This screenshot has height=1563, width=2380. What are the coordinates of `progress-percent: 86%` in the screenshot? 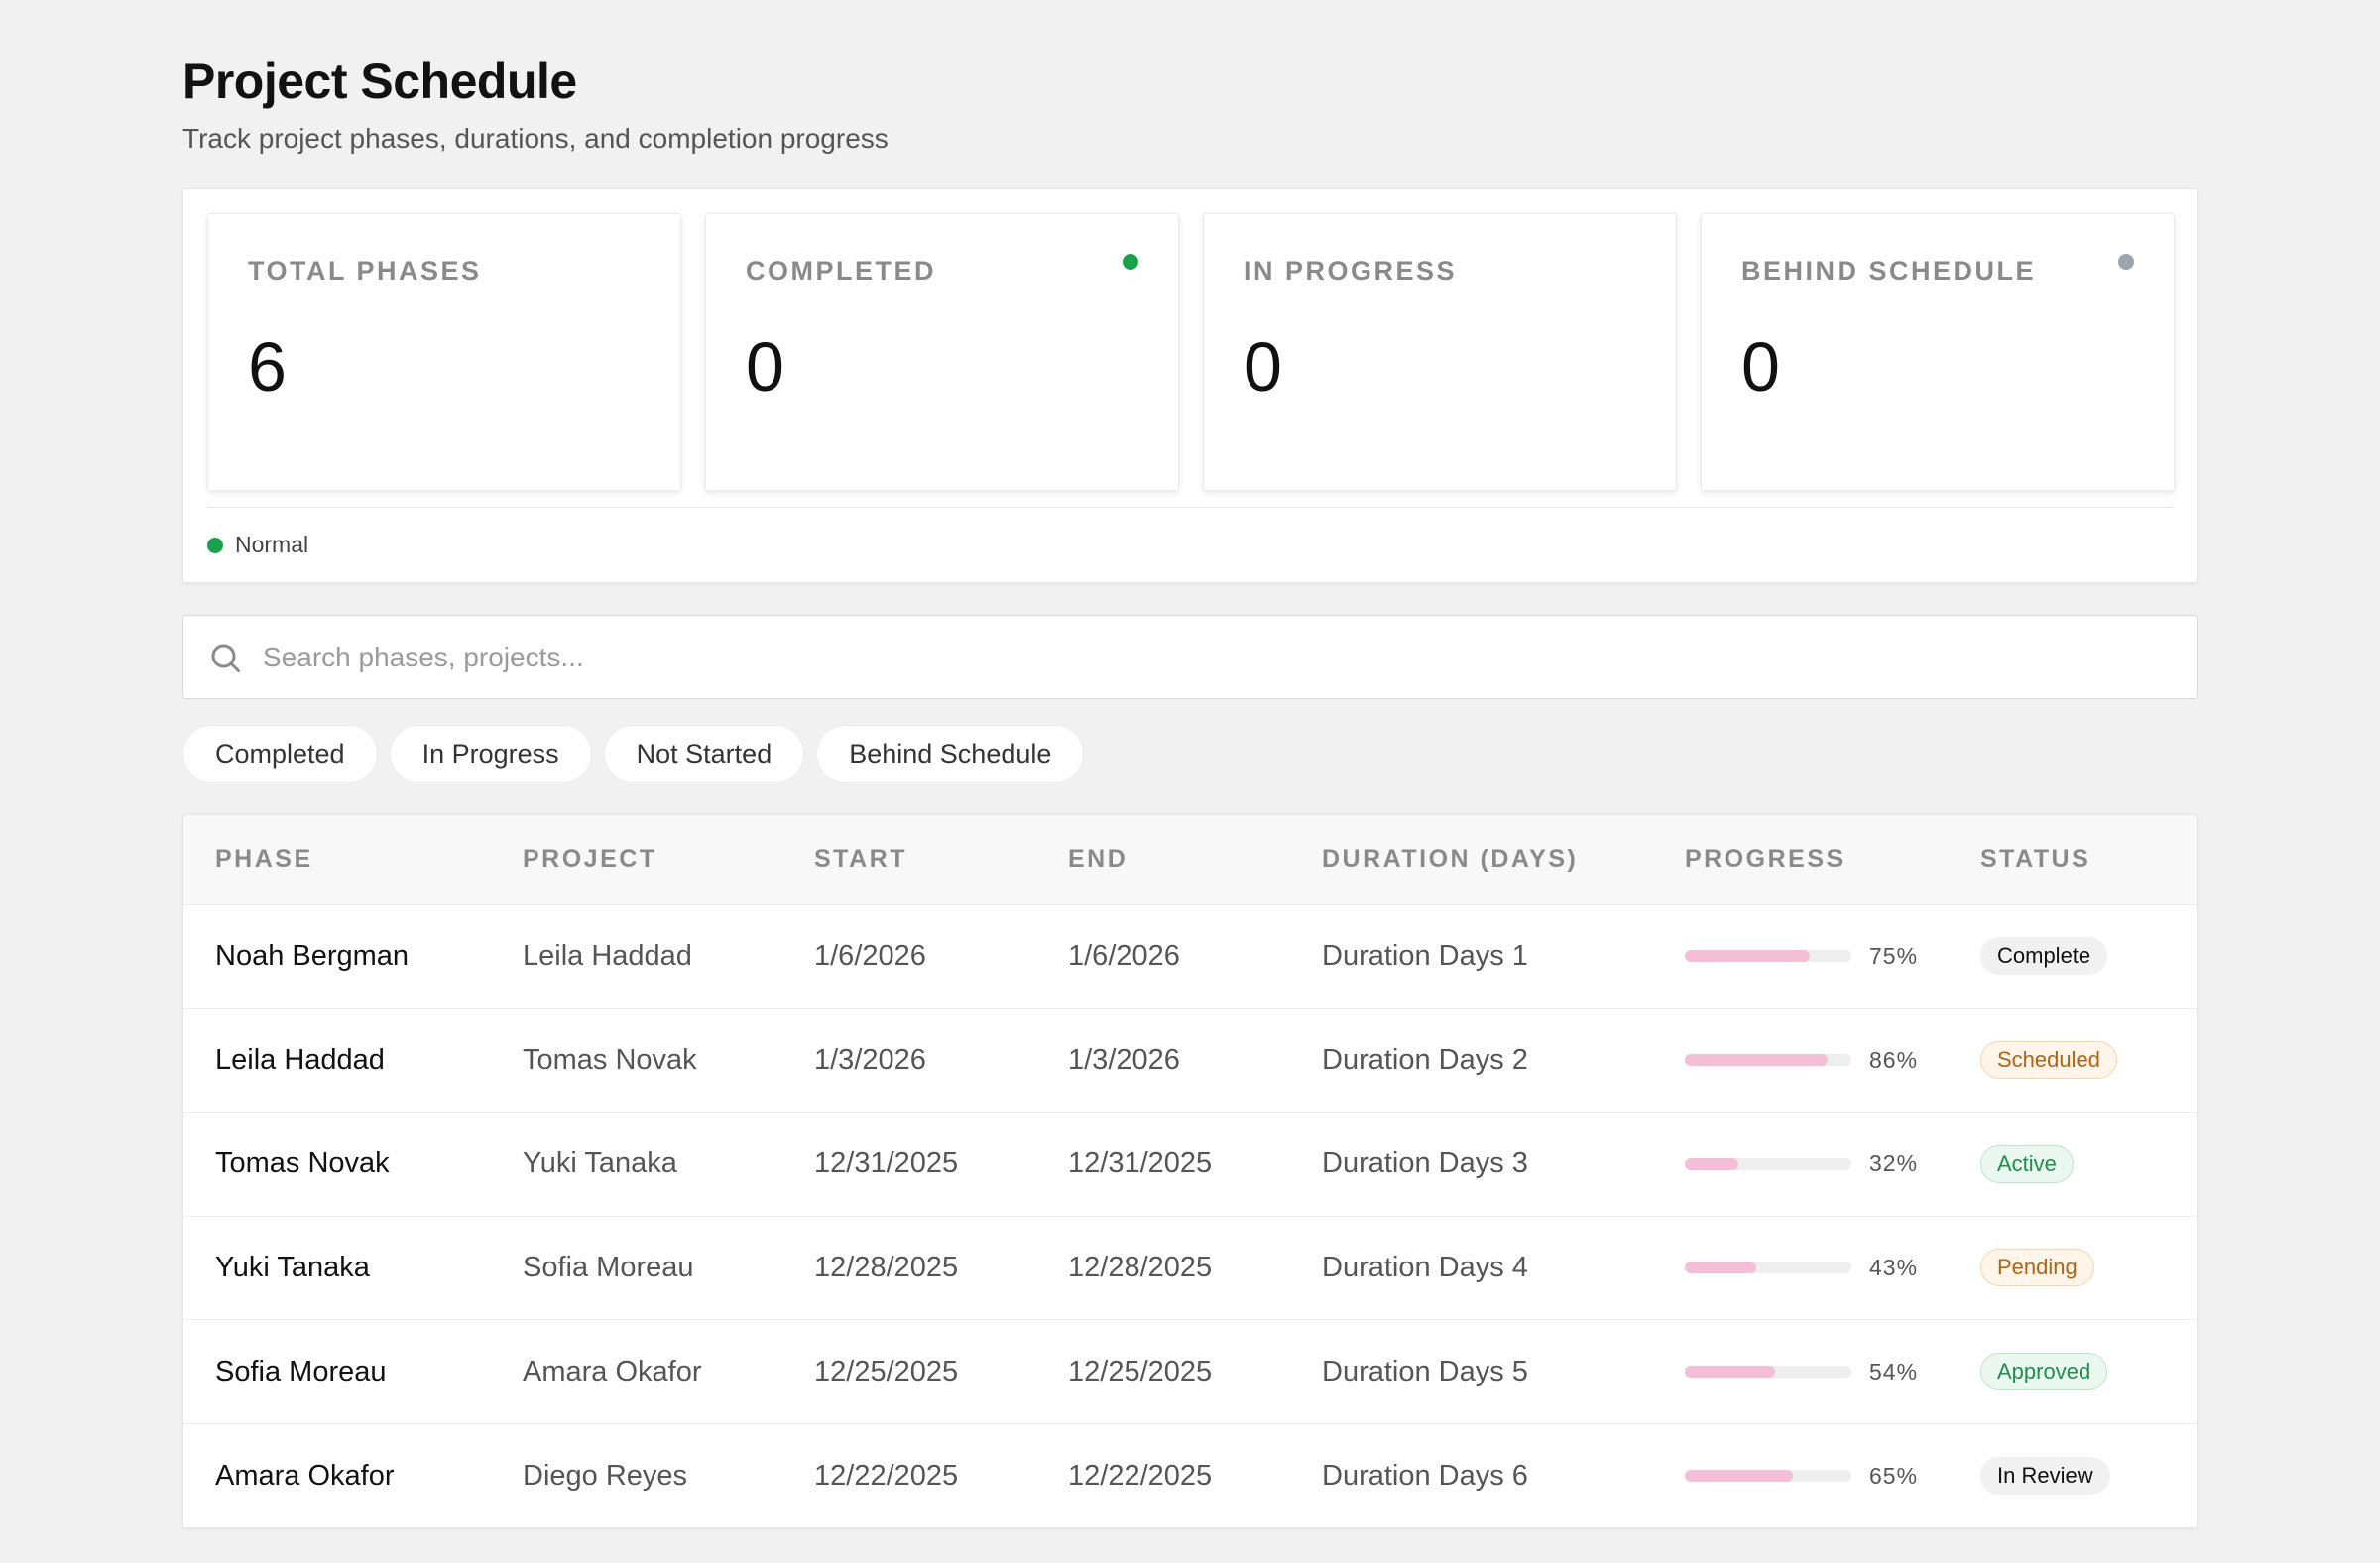 It's located at (1894, 1059).